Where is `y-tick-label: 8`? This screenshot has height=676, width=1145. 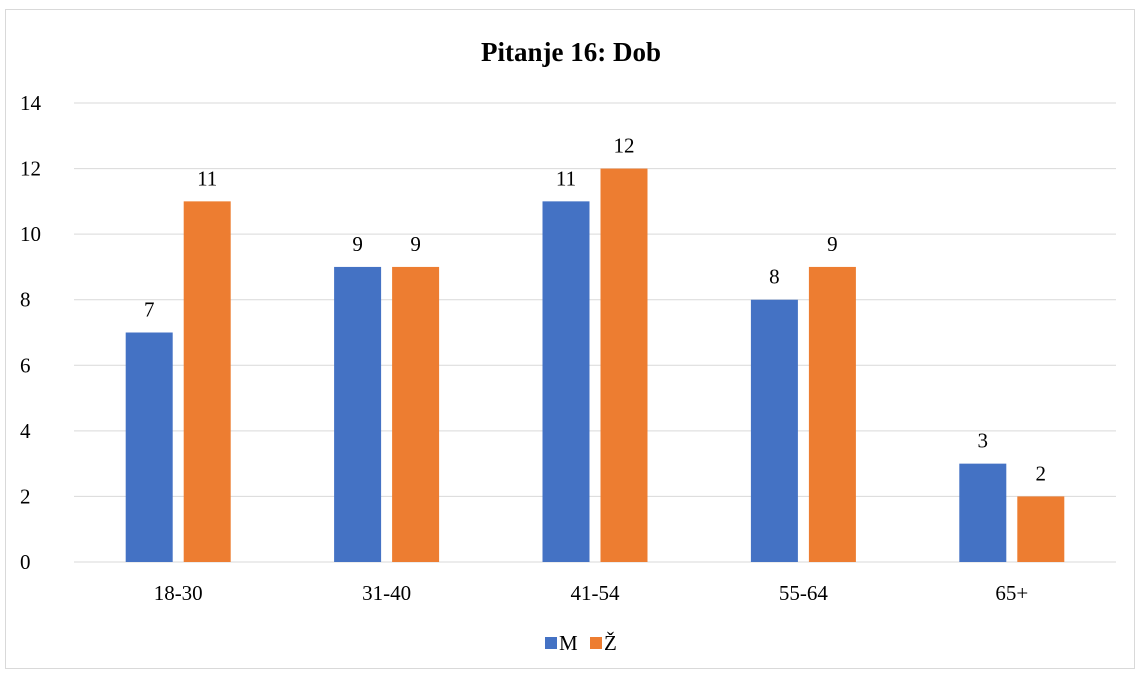
y-tick-label: 8 is located at coordinates (25, 300).